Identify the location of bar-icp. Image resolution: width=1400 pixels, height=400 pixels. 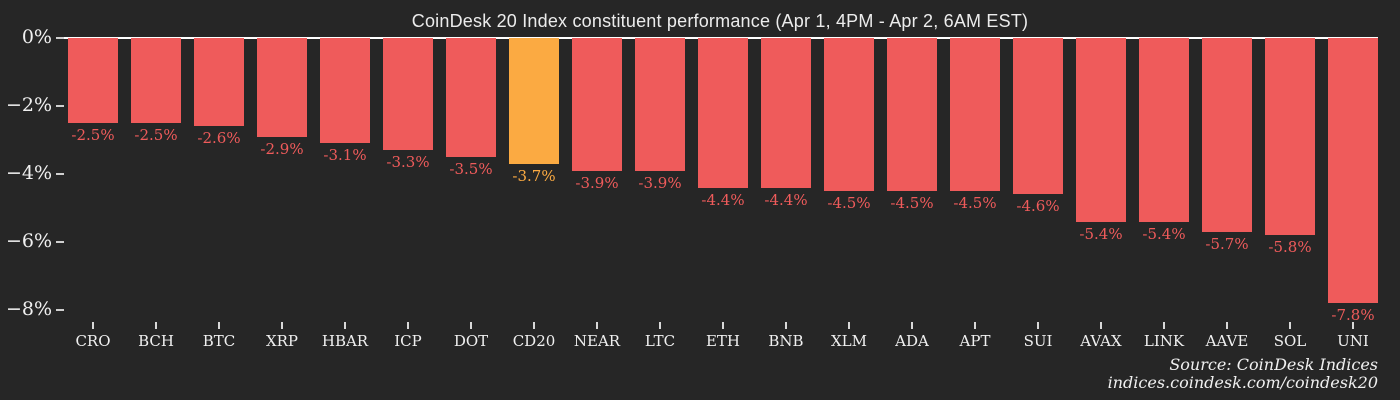
(408, 94).